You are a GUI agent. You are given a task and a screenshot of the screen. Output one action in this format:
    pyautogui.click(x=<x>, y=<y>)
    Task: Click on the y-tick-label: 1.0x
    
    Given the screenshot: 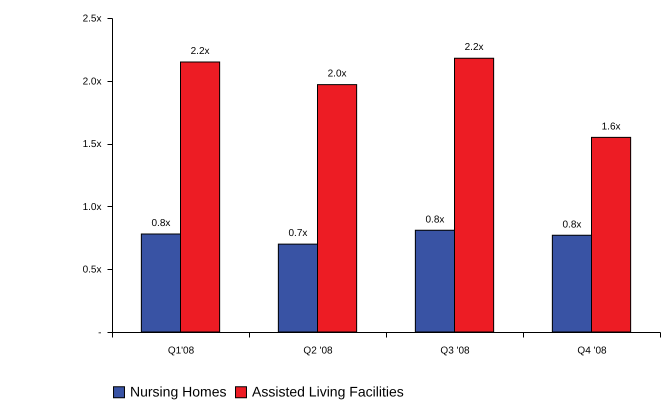 What is the action you would take?
    pyautogui.click(x=92, y=207)
    